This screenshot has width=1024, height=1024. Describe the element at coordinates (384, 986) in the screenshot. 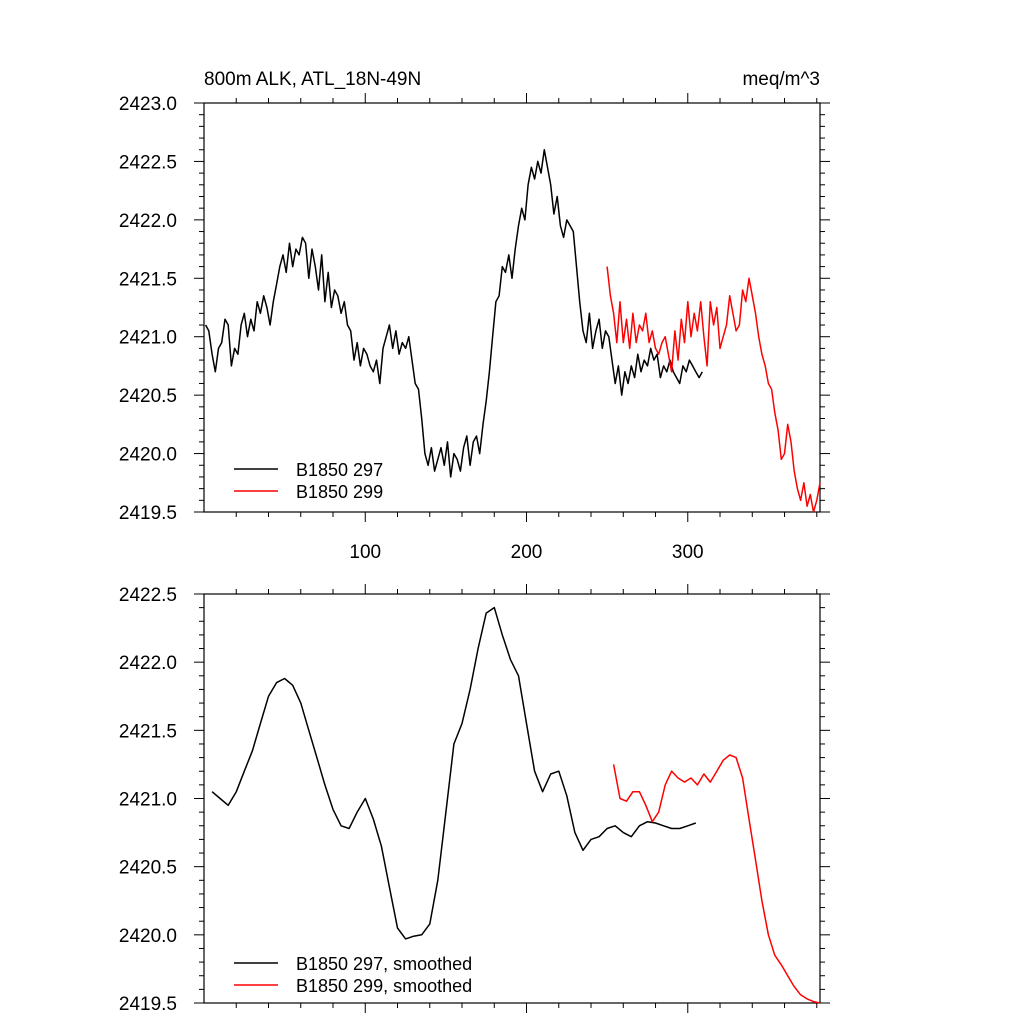

I see `legend-label-2: B1850 299, smoothed` at that location.